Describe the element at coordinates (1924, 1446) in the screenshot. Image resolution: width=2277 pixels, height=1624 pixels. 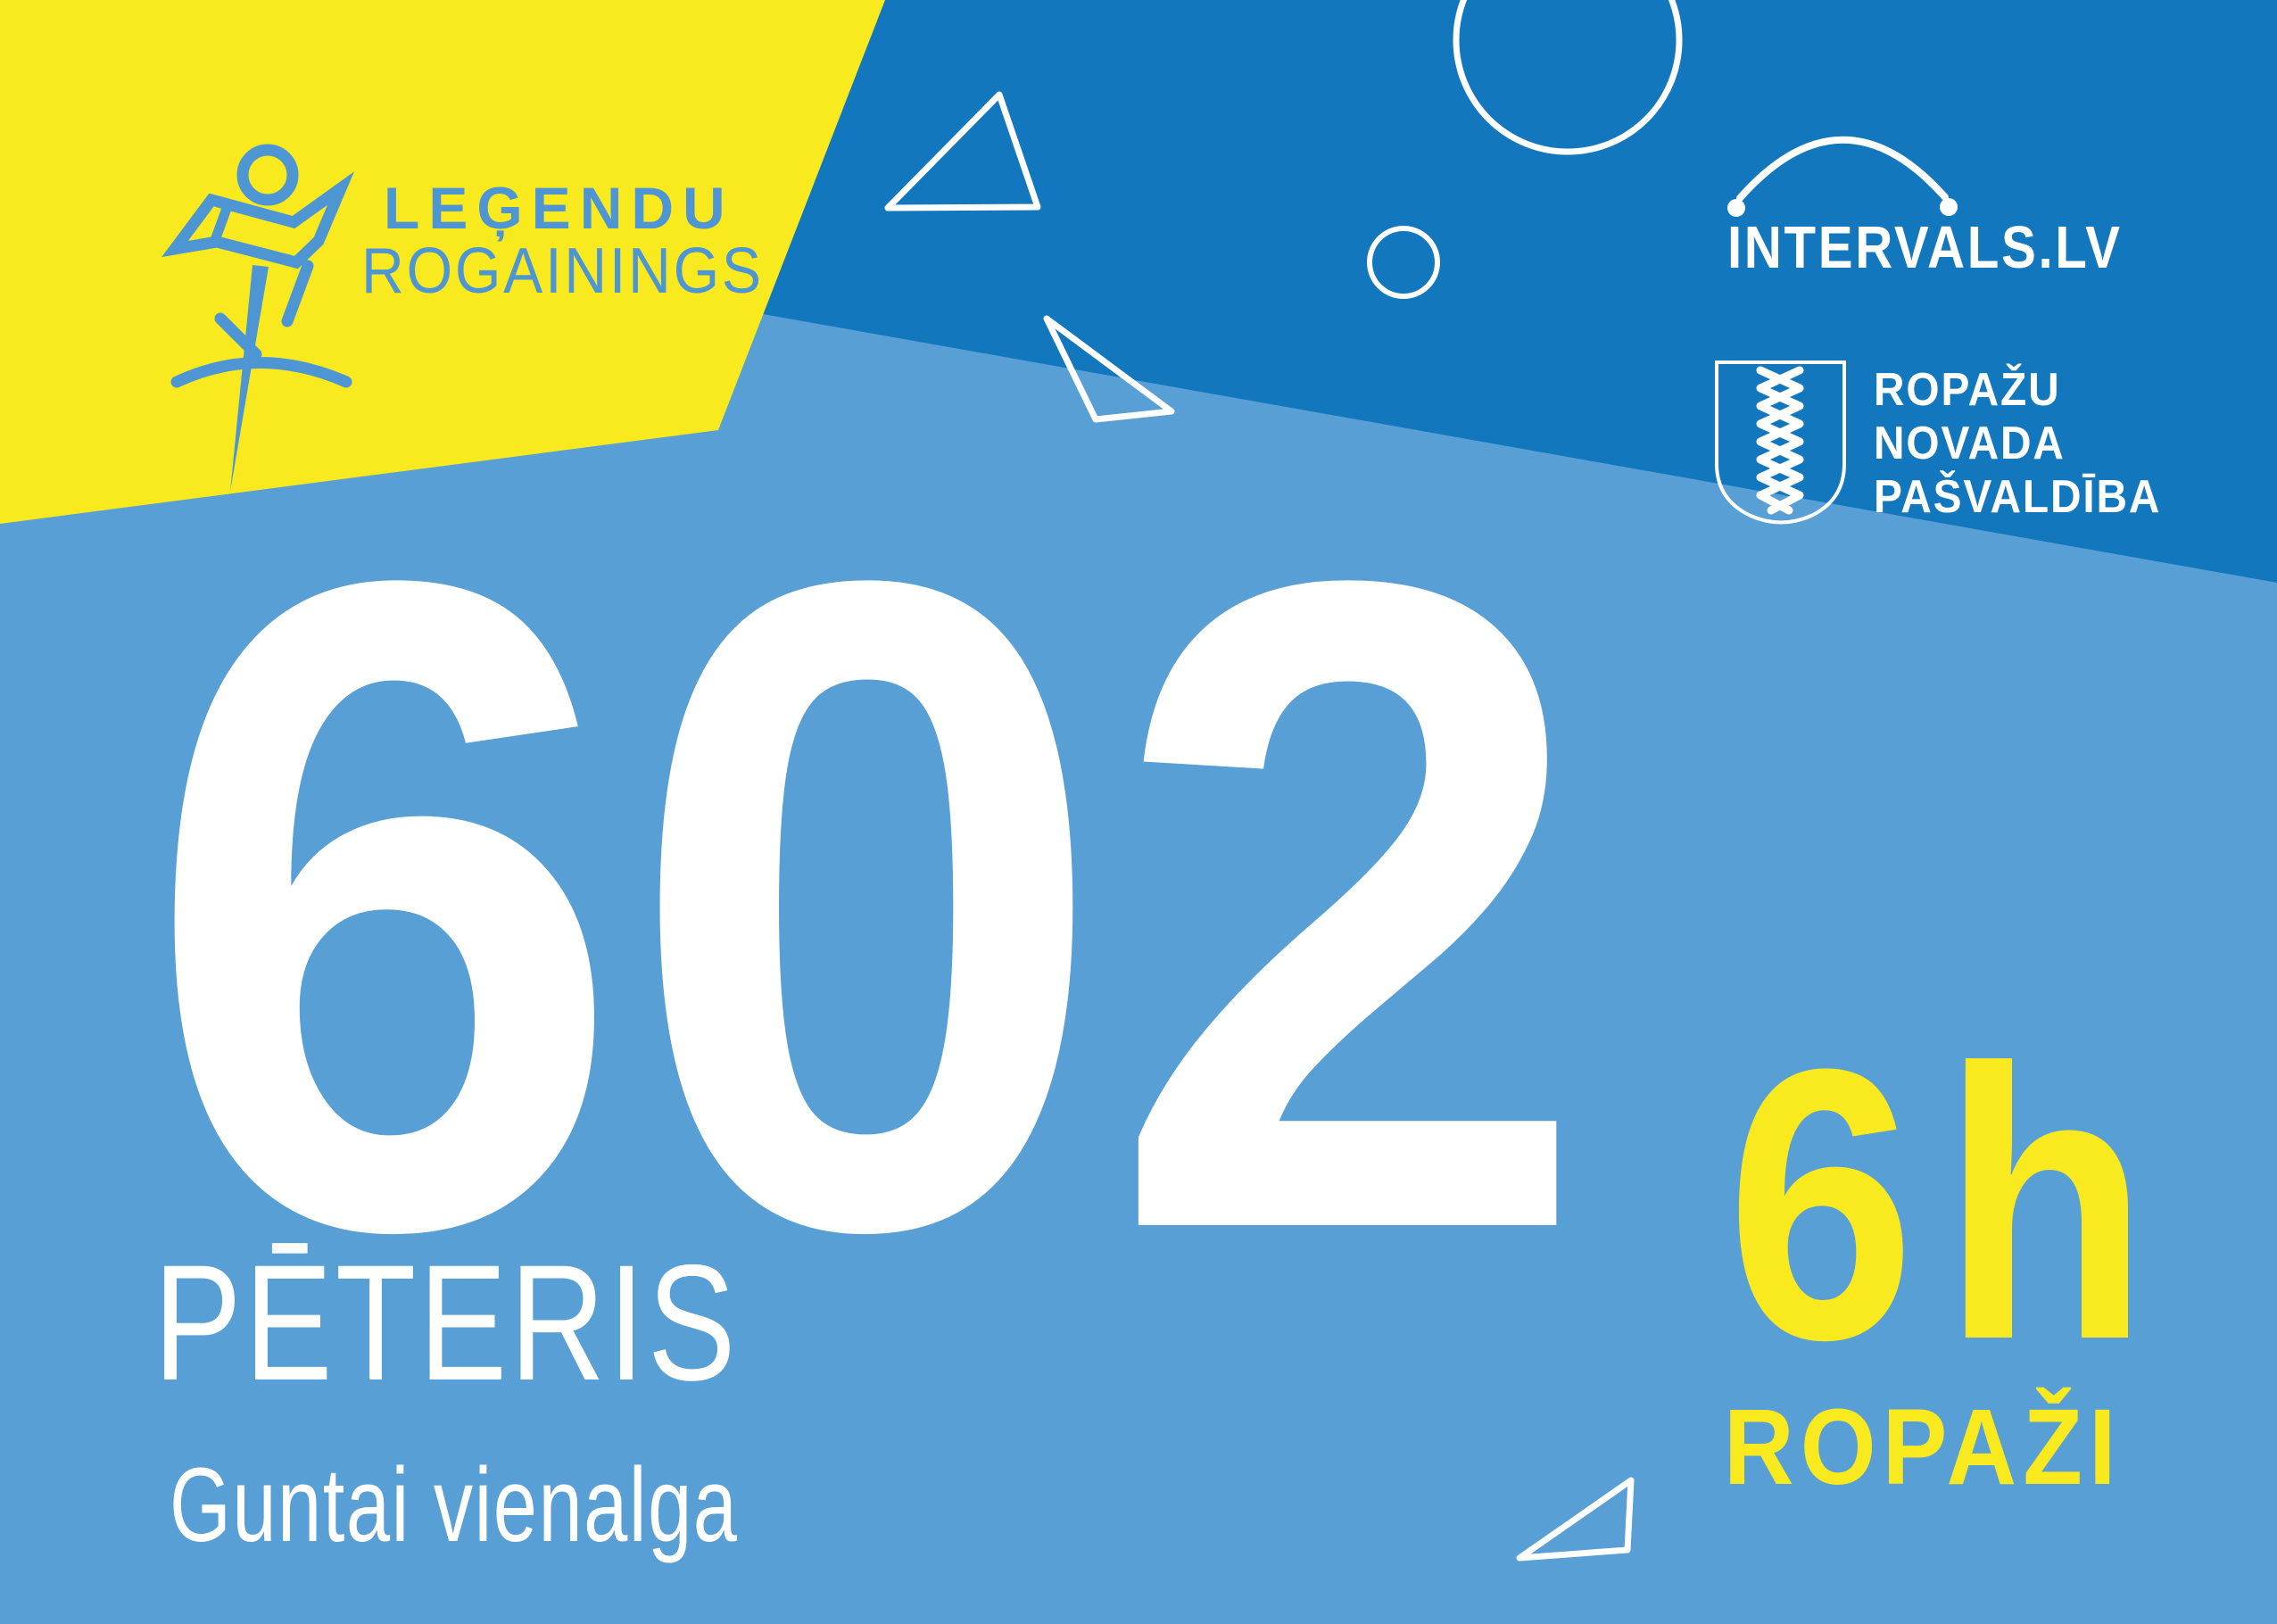
I see `race-location: ROPAŽI` at that location.